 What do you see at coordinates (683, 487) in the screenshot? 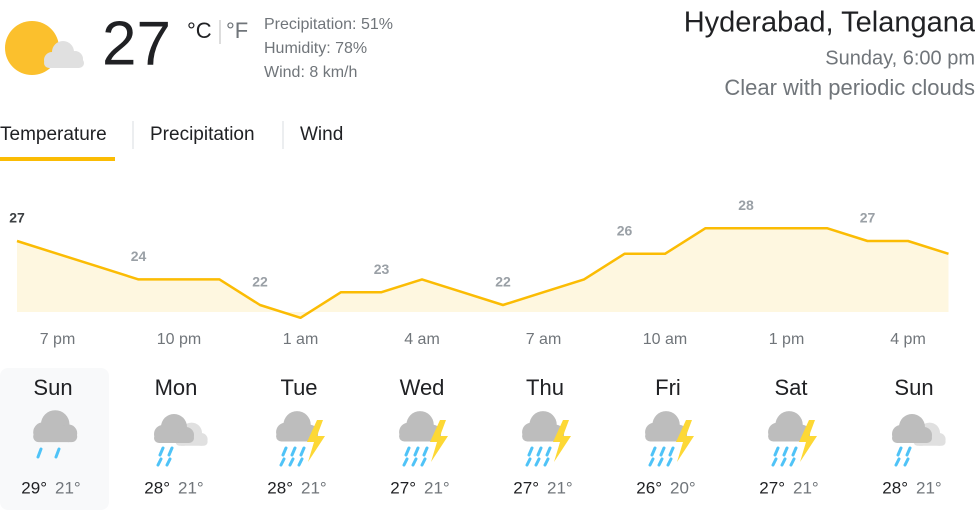
I see `low-temp: 20°` at bounding box center [683, 487].